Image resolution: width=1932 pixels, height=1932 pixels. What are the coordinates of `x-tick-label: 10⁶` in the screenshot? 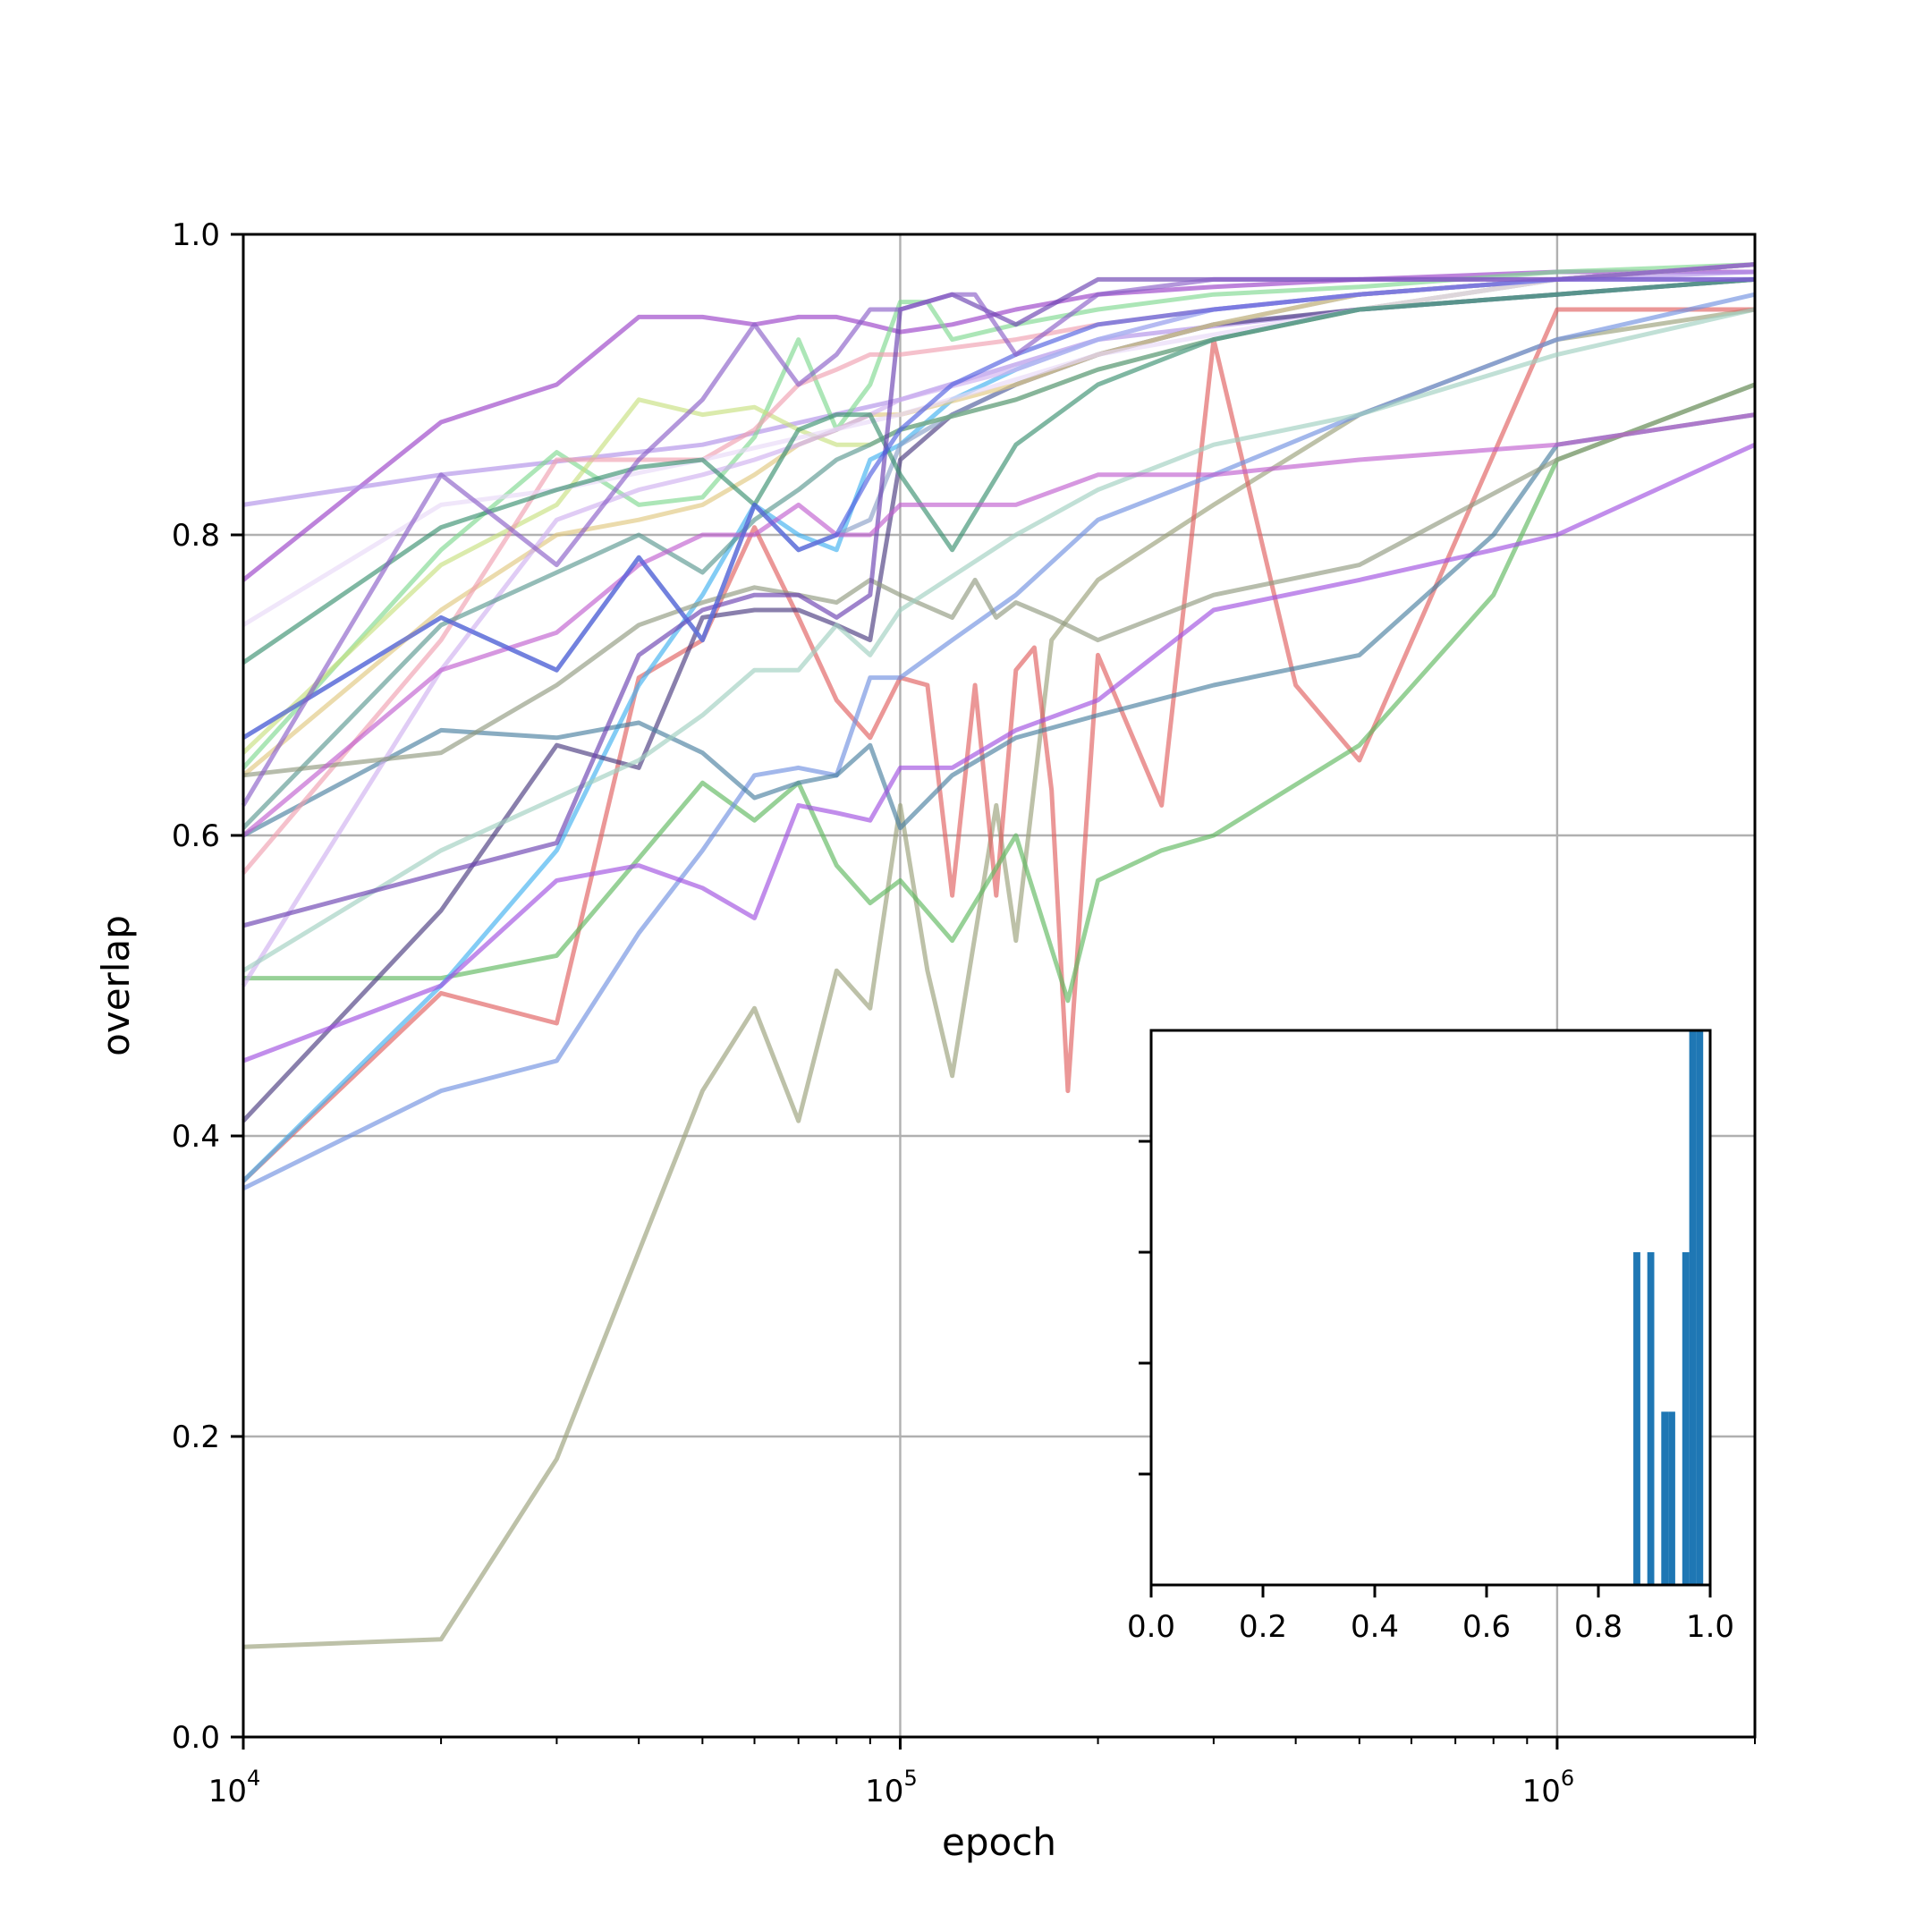 It's located at (1548, 1787).